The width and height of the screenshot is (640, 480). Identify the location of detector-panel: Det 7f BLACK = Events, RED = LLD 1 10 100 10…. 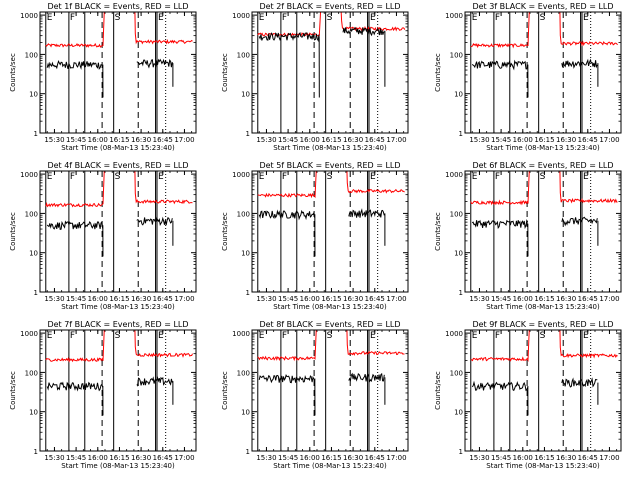
(103, 395).